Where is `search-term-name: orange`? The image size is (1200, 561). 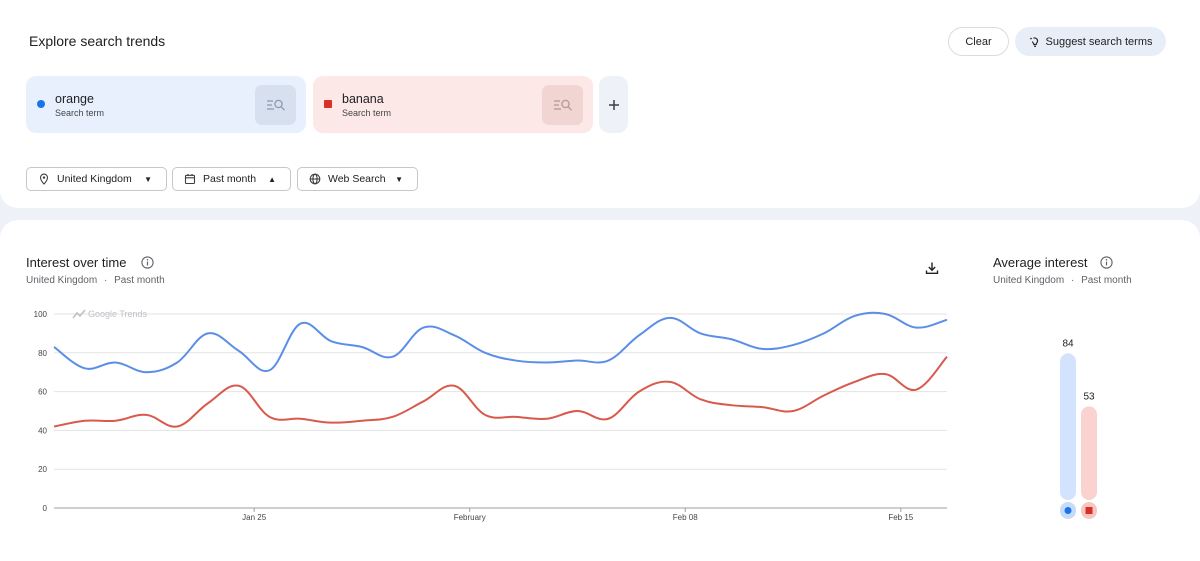 search-term-name: orange is located at coordinates (74, 99).